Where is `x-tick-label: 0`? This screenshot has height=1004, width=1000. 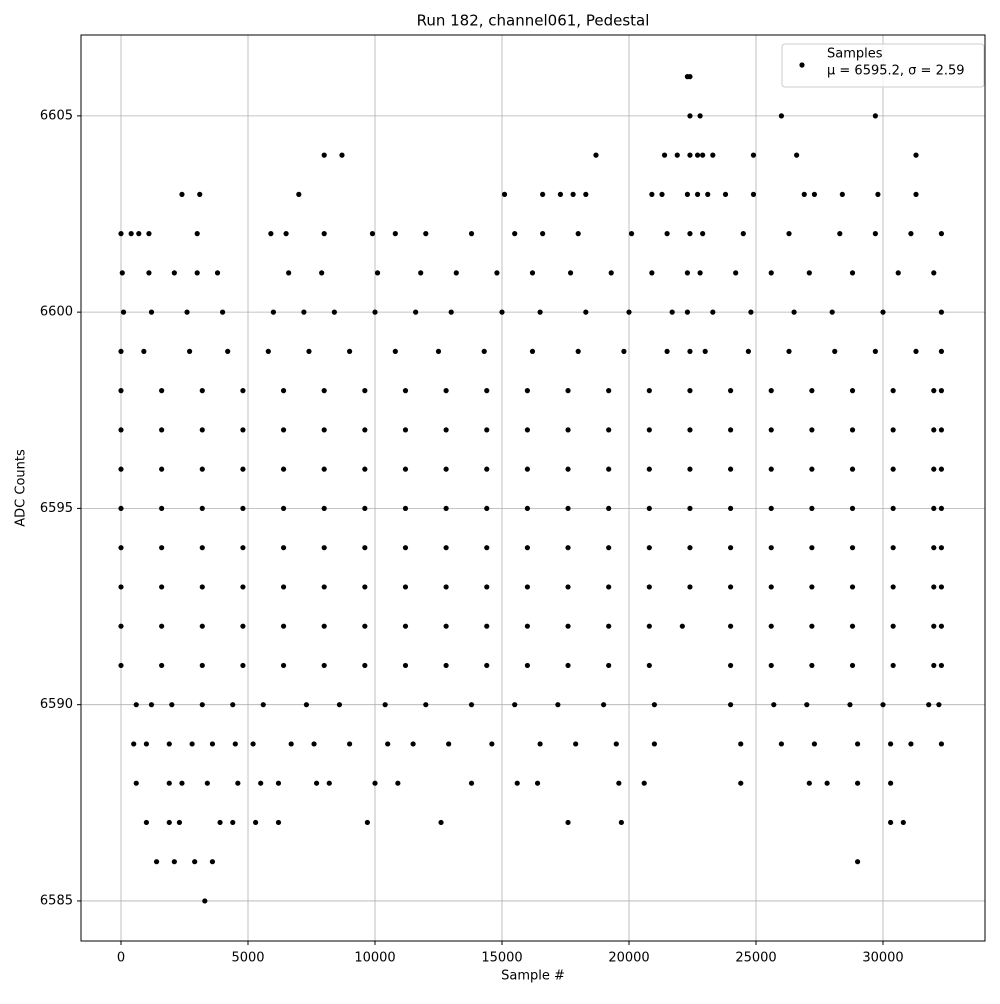
x-tick-label: 0 is located at coordinates (121, 958).